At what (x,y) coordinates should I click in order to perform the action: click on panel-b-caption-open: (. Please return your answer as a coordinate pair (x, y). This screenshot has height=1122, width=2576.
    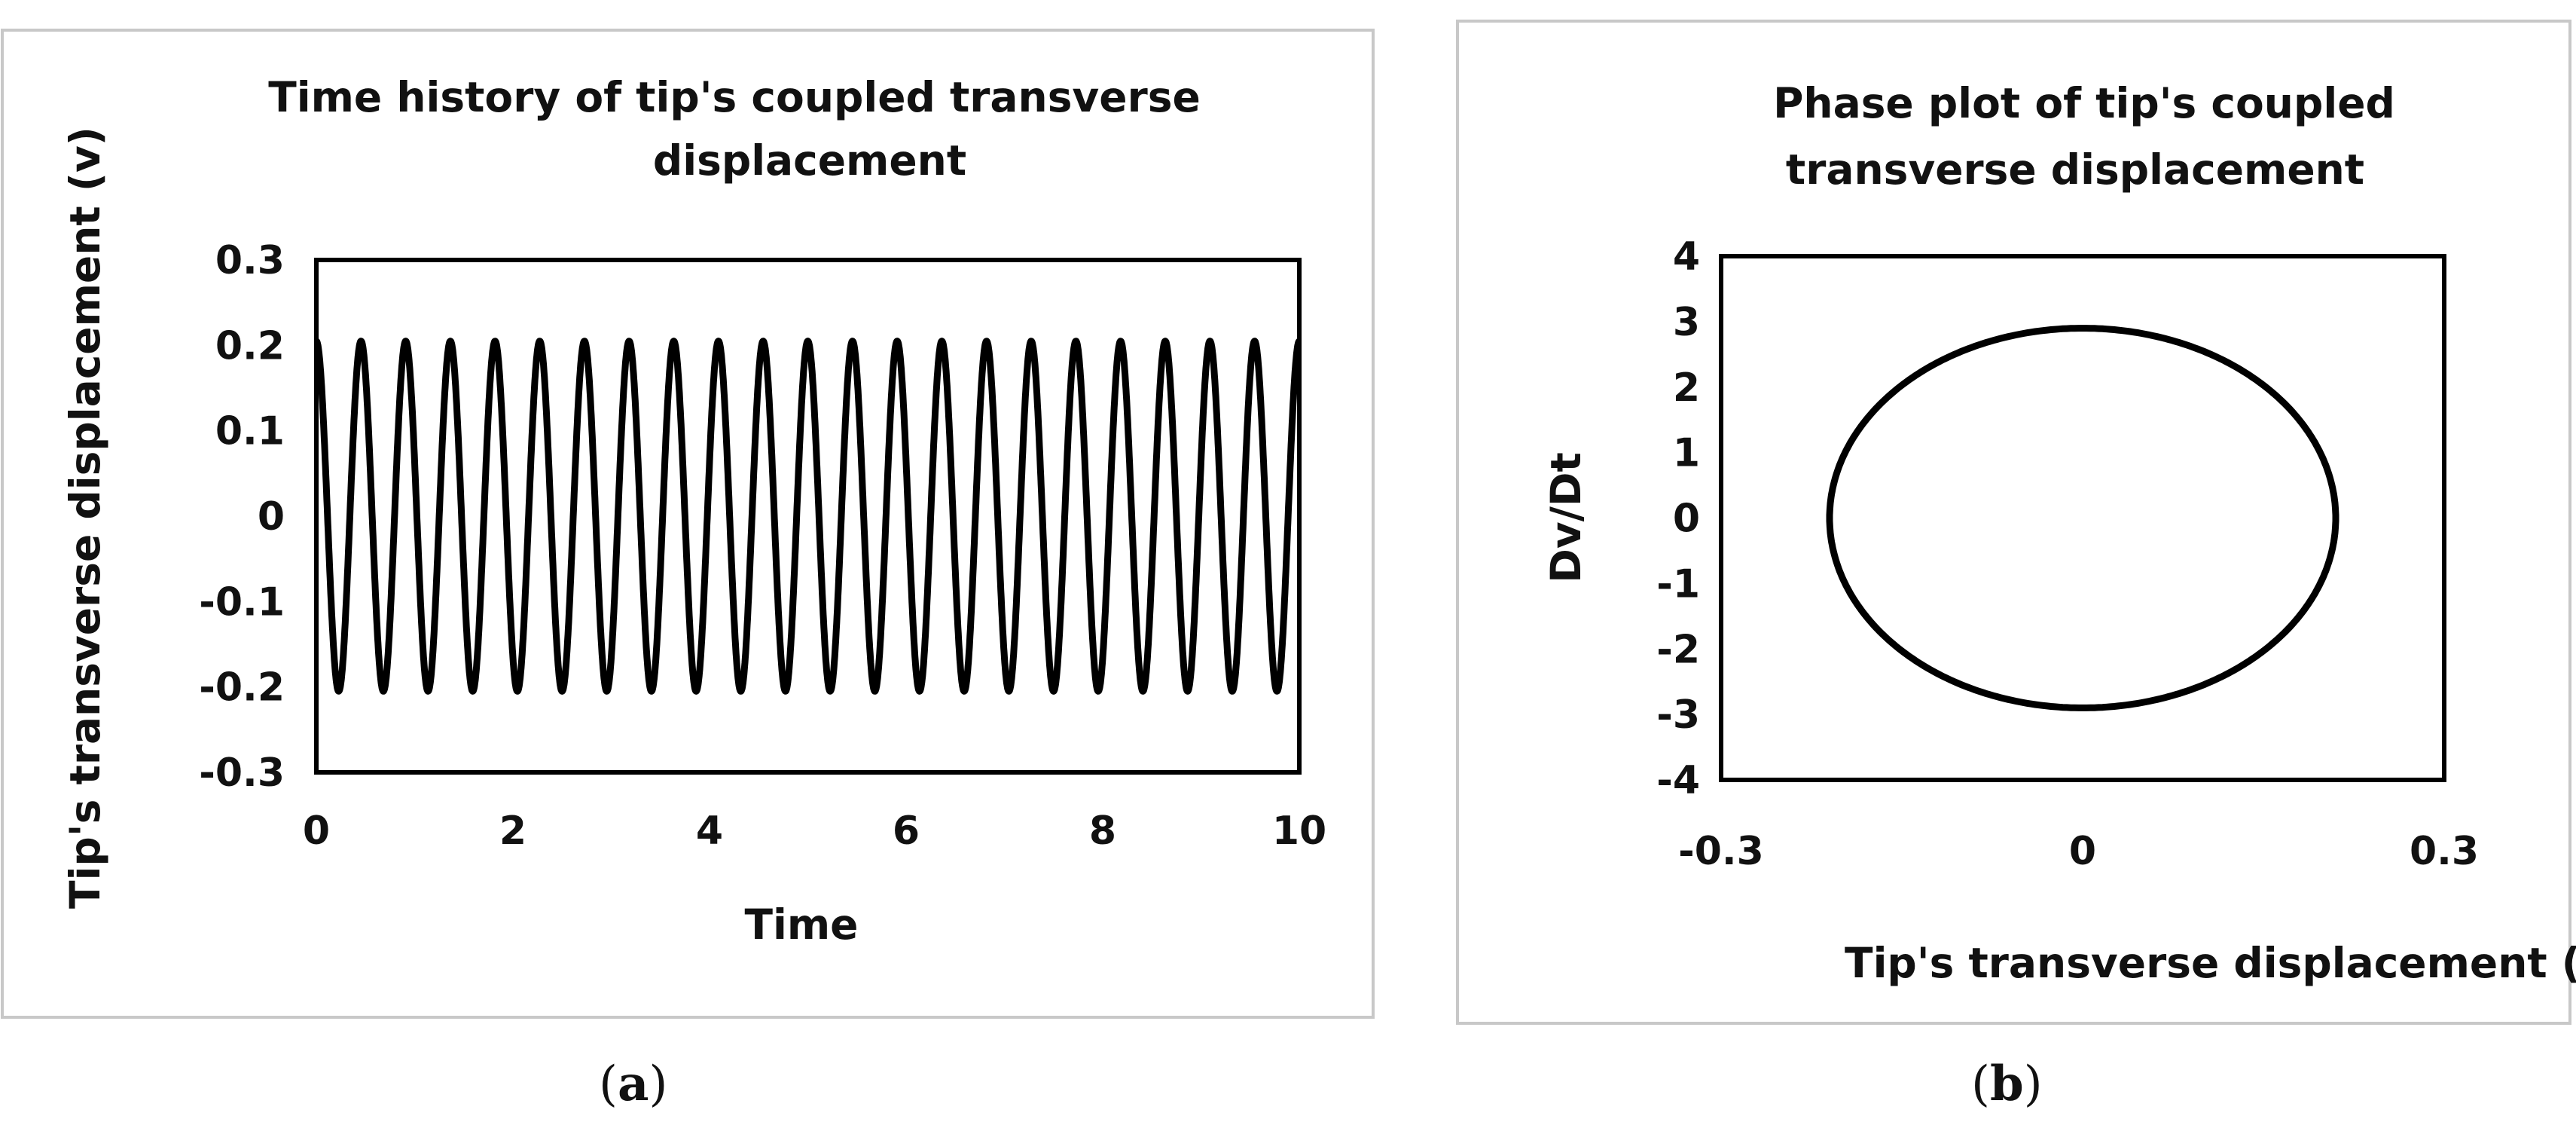
    Looking at the image, I should click on (1981, 1084).